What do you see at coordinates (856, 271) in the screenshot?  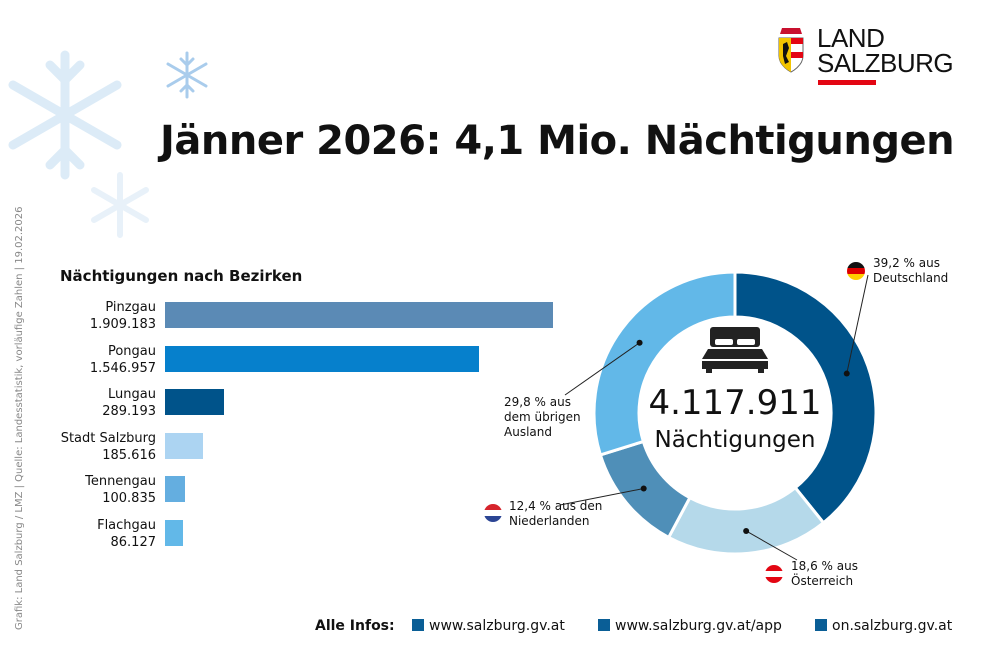 I see `germany-flag-icon` at bounding box center [856, 271].